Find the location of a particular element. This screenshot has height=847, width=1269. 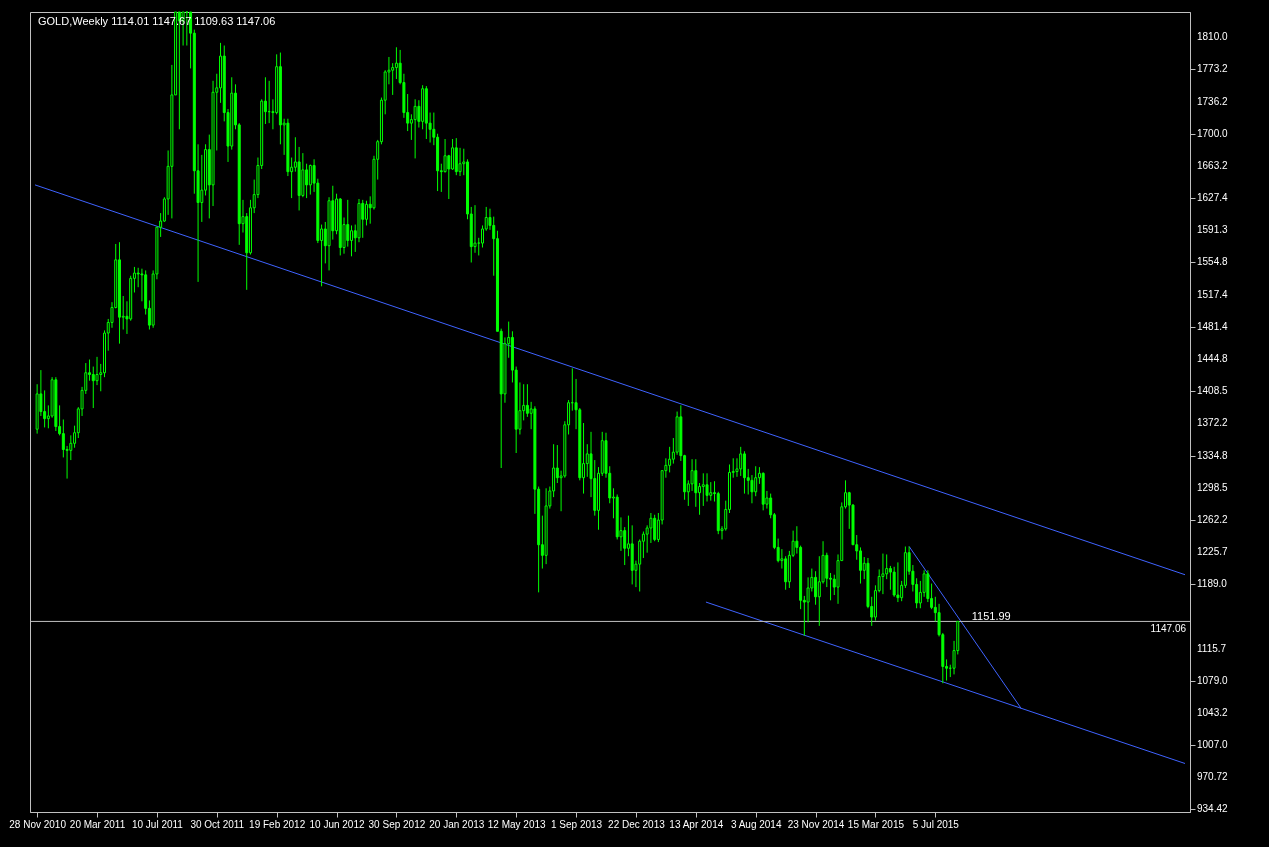

y-tick-label: 1700.0 is located at coordinates (1213, 133).